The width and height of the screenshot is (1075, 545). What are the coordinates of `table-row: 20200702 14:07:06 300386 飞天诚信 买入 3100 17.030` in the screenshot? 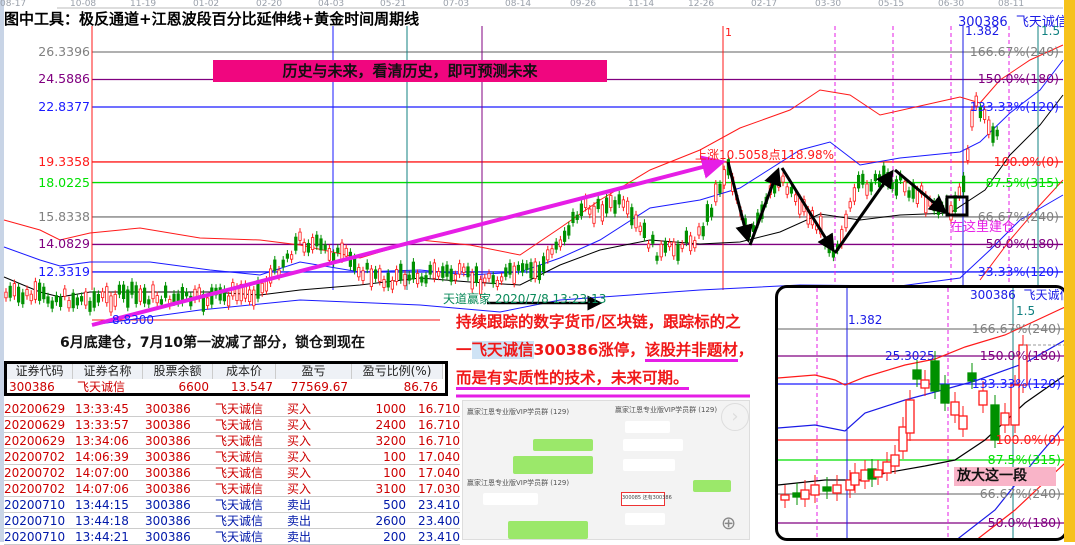 It's located at (232, 489).